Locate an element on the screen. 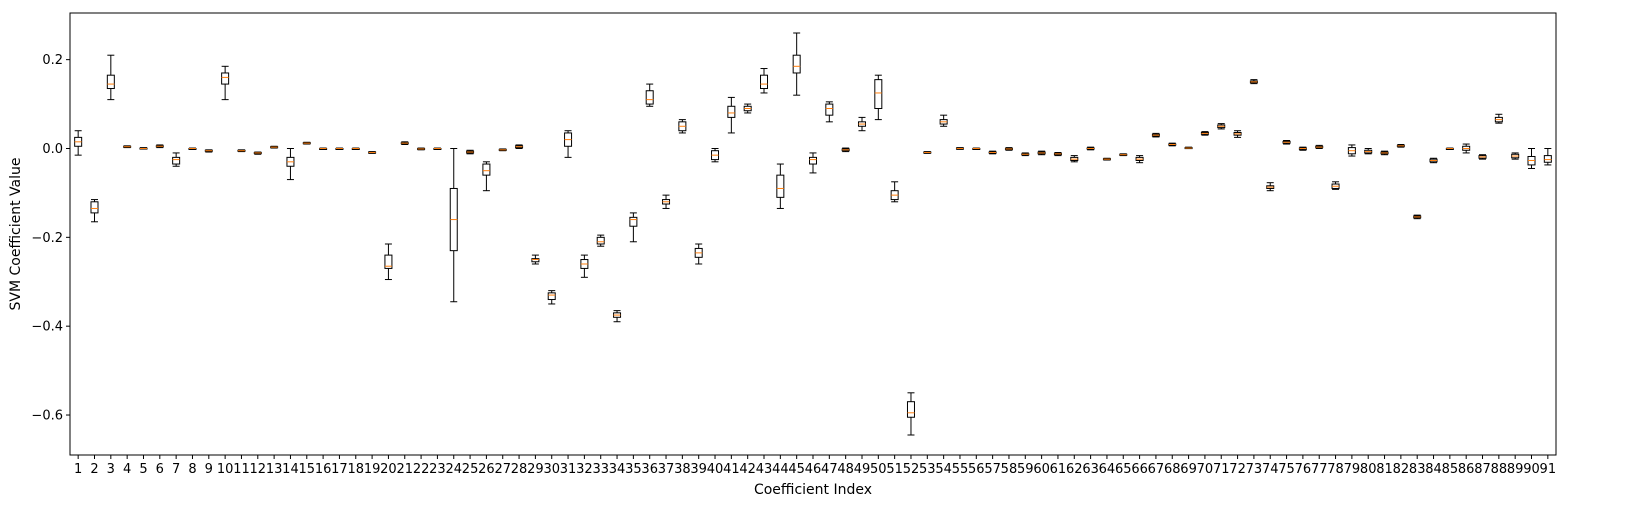 The height and width of the screenshot is (528, 1636). y-tick-label: 0.0 is located at coordinates (52, 149).